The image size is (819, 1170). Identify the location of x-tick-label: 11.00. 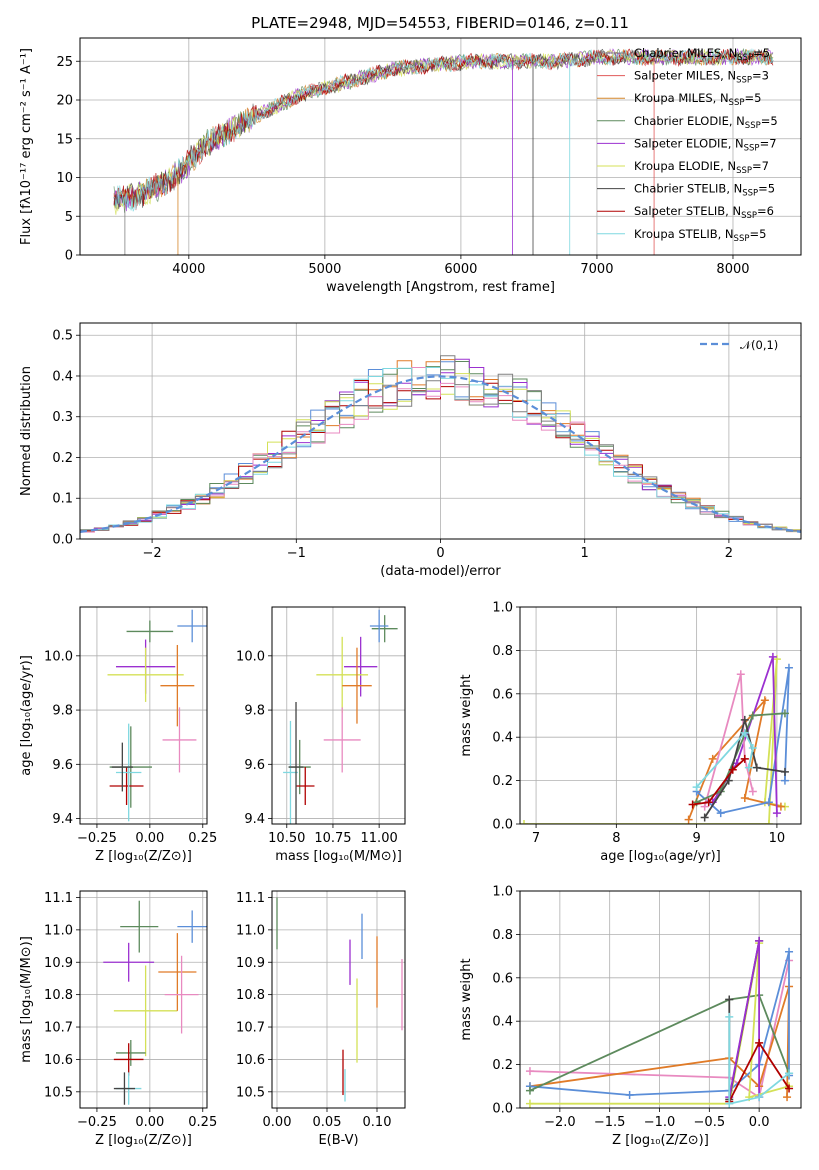
(379, 838).